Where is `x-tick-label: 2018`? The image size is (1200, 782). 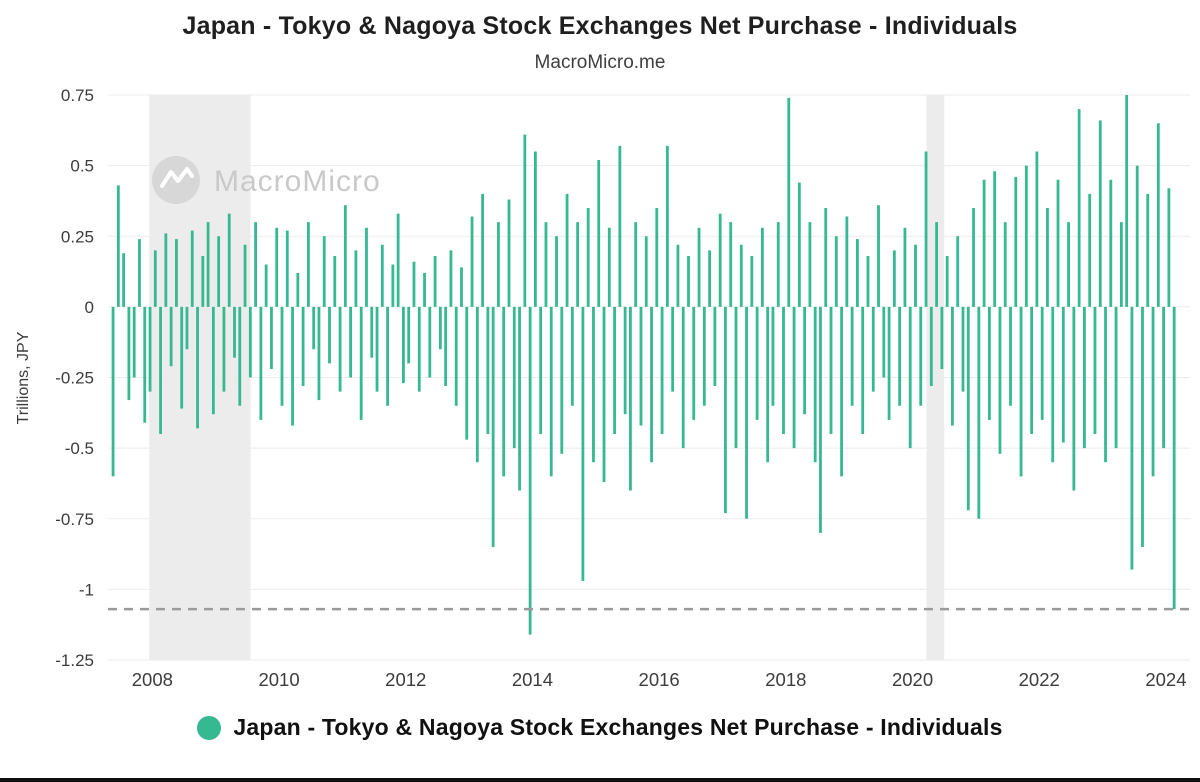
x-tick-label: 2018 is located at coordinates (785, 679).